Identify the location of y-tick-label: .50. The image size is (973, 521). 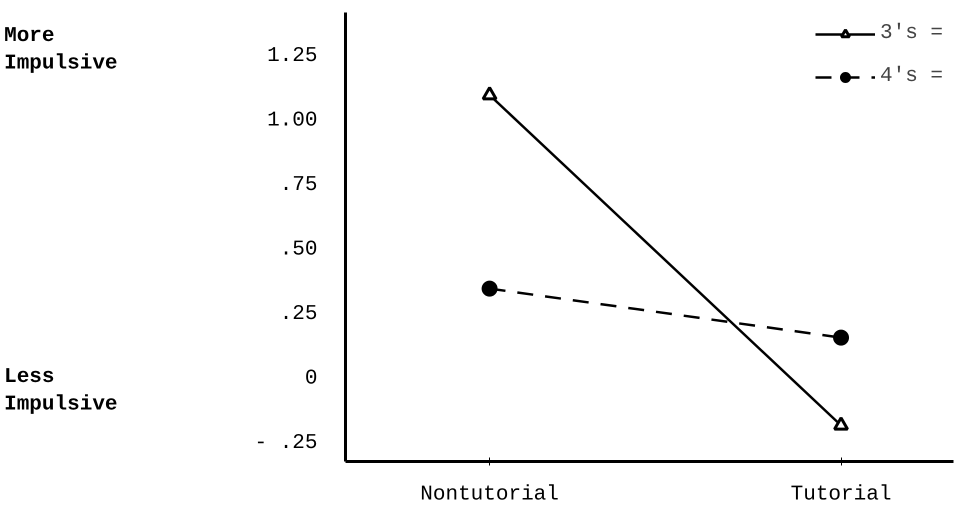
(299, 250).